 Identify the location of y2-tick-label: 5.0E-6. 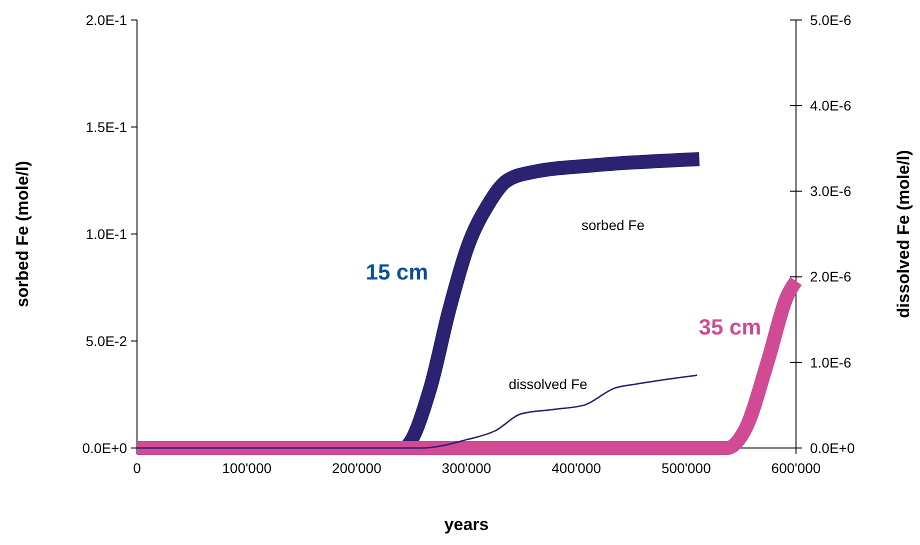
(831, 20).